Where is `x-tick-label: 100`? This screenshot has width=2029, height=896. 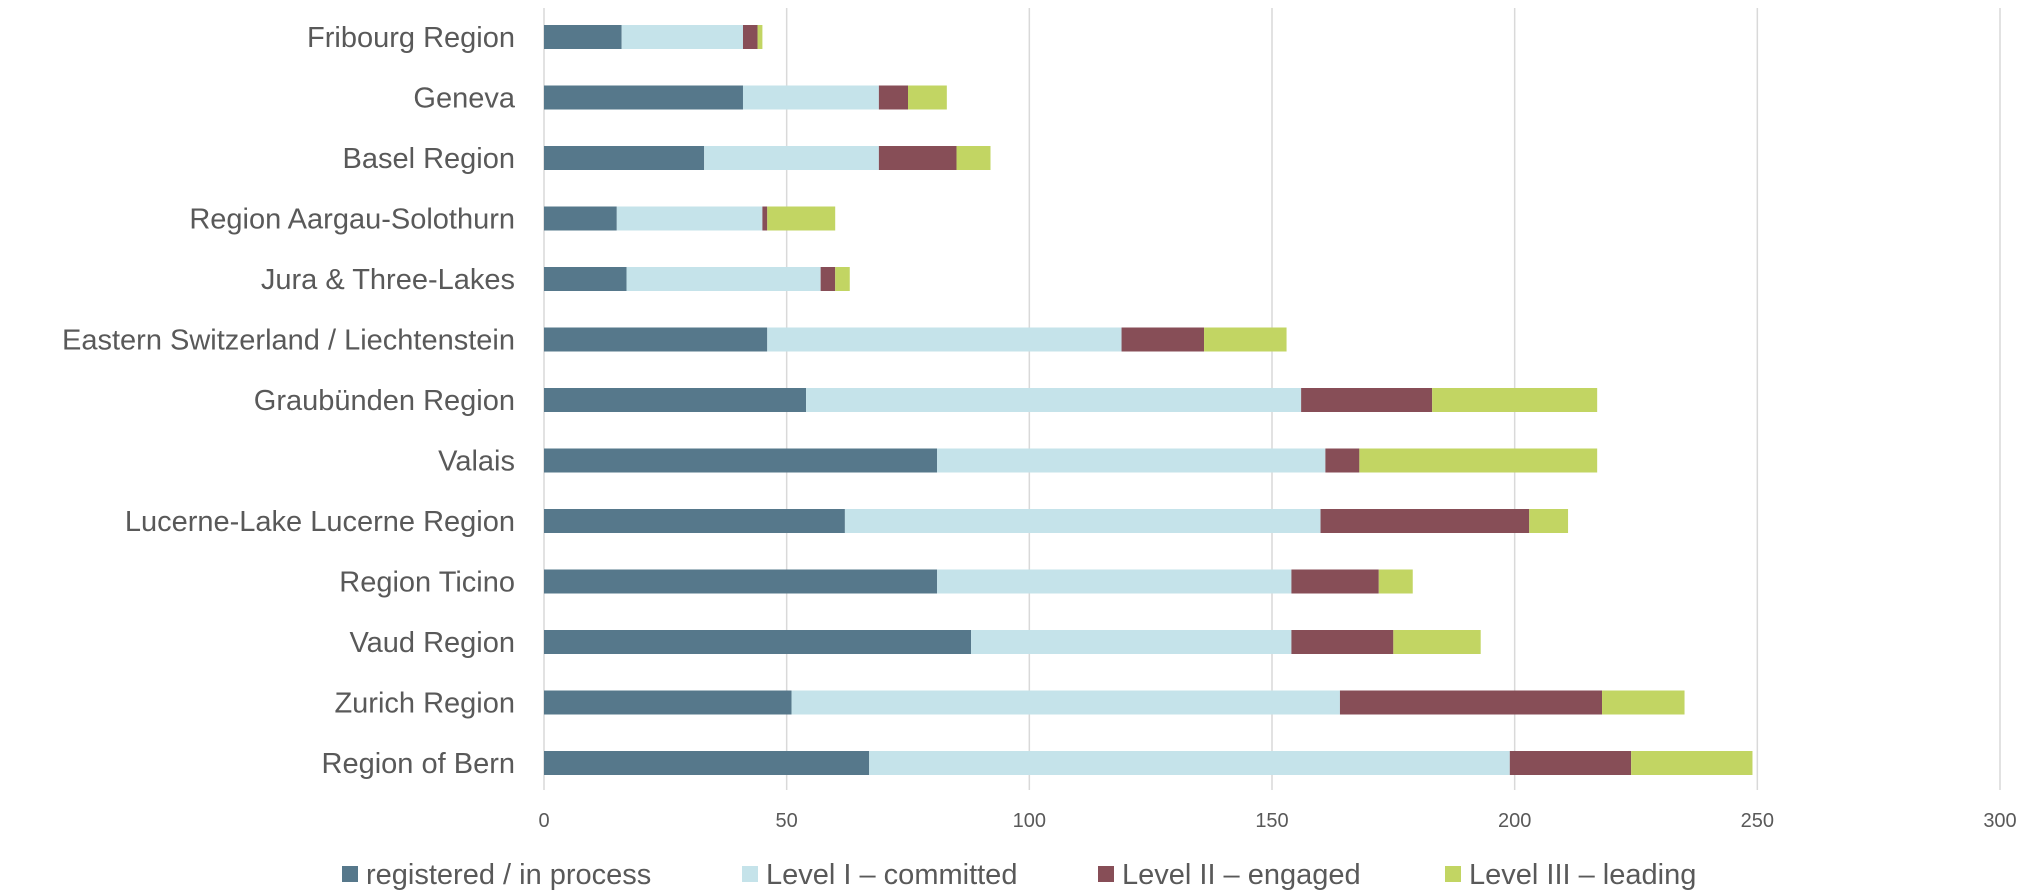
x-tick-label: 100 is located at coordinates (1029, 821).